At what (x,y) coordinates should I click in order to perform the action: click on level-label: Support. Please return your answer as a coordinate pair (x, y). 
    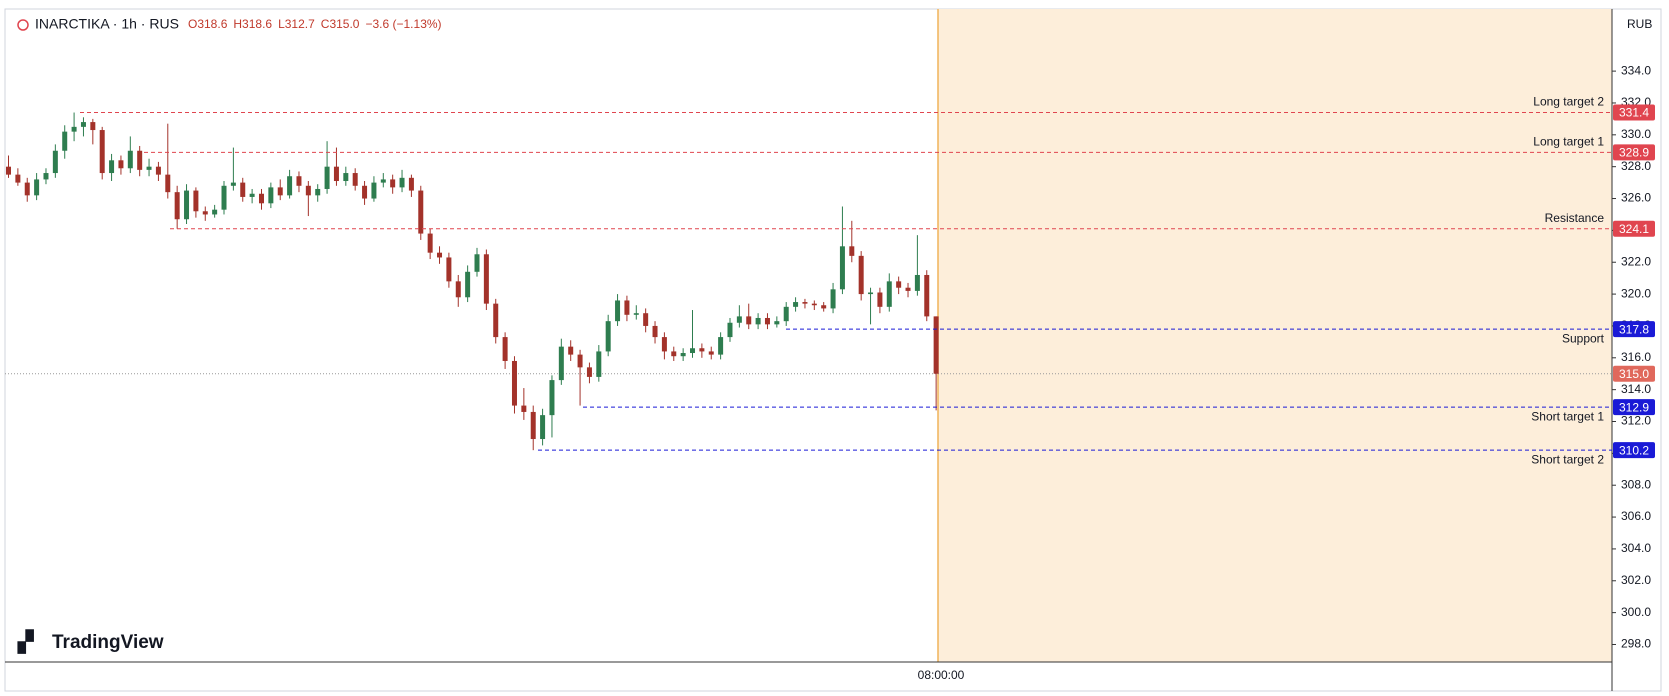
    Looking at the image, I should click on (1583, 338).